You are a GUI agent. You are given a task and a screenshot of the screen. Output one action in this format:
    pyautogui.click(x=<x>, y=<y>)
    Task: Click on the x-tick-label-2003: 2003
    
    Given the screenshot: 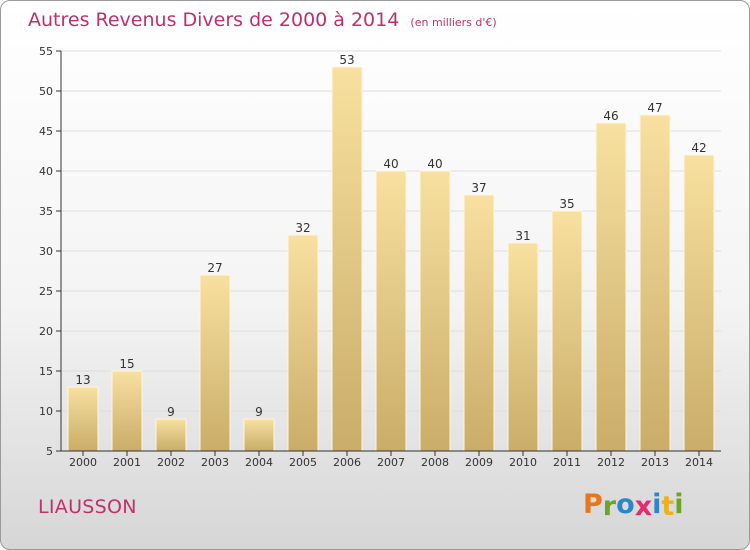 What is the action you would take?
    pyautogui.click(x=215, y=462)
    